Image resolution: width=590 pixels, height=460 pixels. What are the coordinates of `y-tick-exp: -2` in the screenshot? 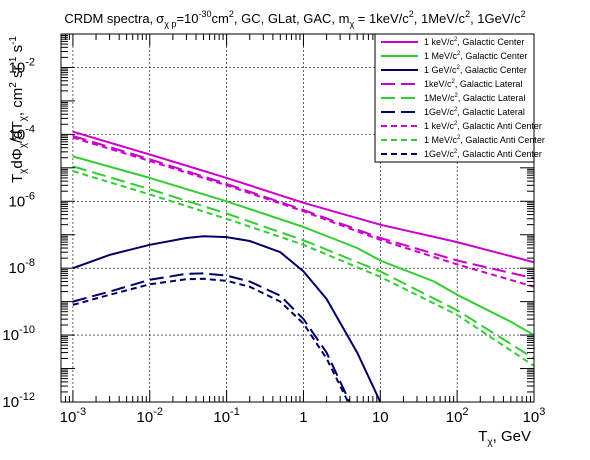 It's located at (30, 62).